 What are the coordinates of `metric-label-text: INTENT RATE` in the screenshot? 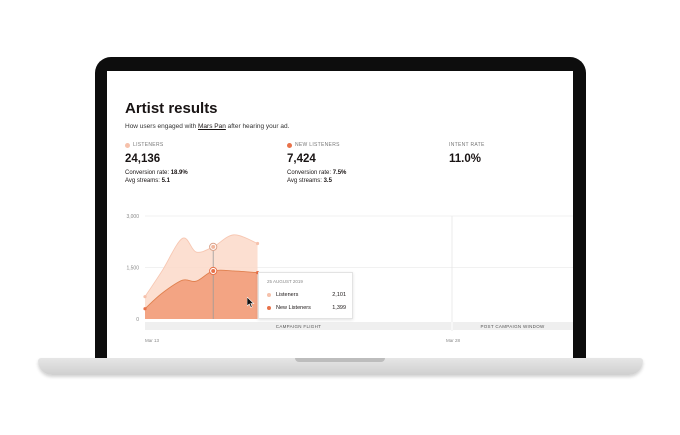 It's located at (467, 145).